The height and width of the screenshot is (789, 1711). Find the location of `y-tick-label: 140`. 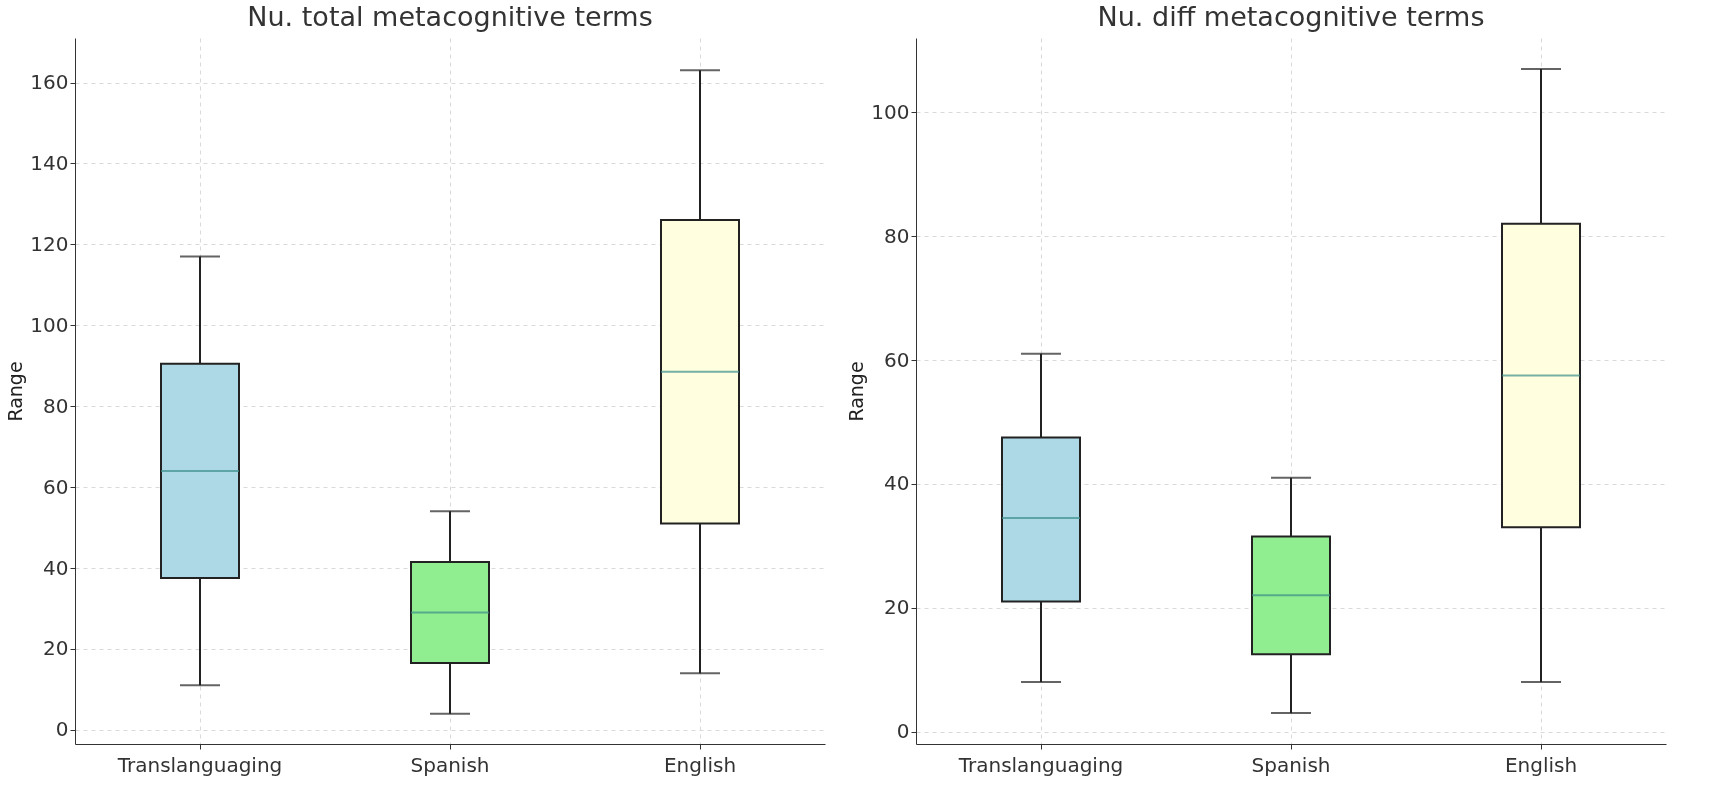

y-tick-label: 140 is located at coordinates (49, 162).